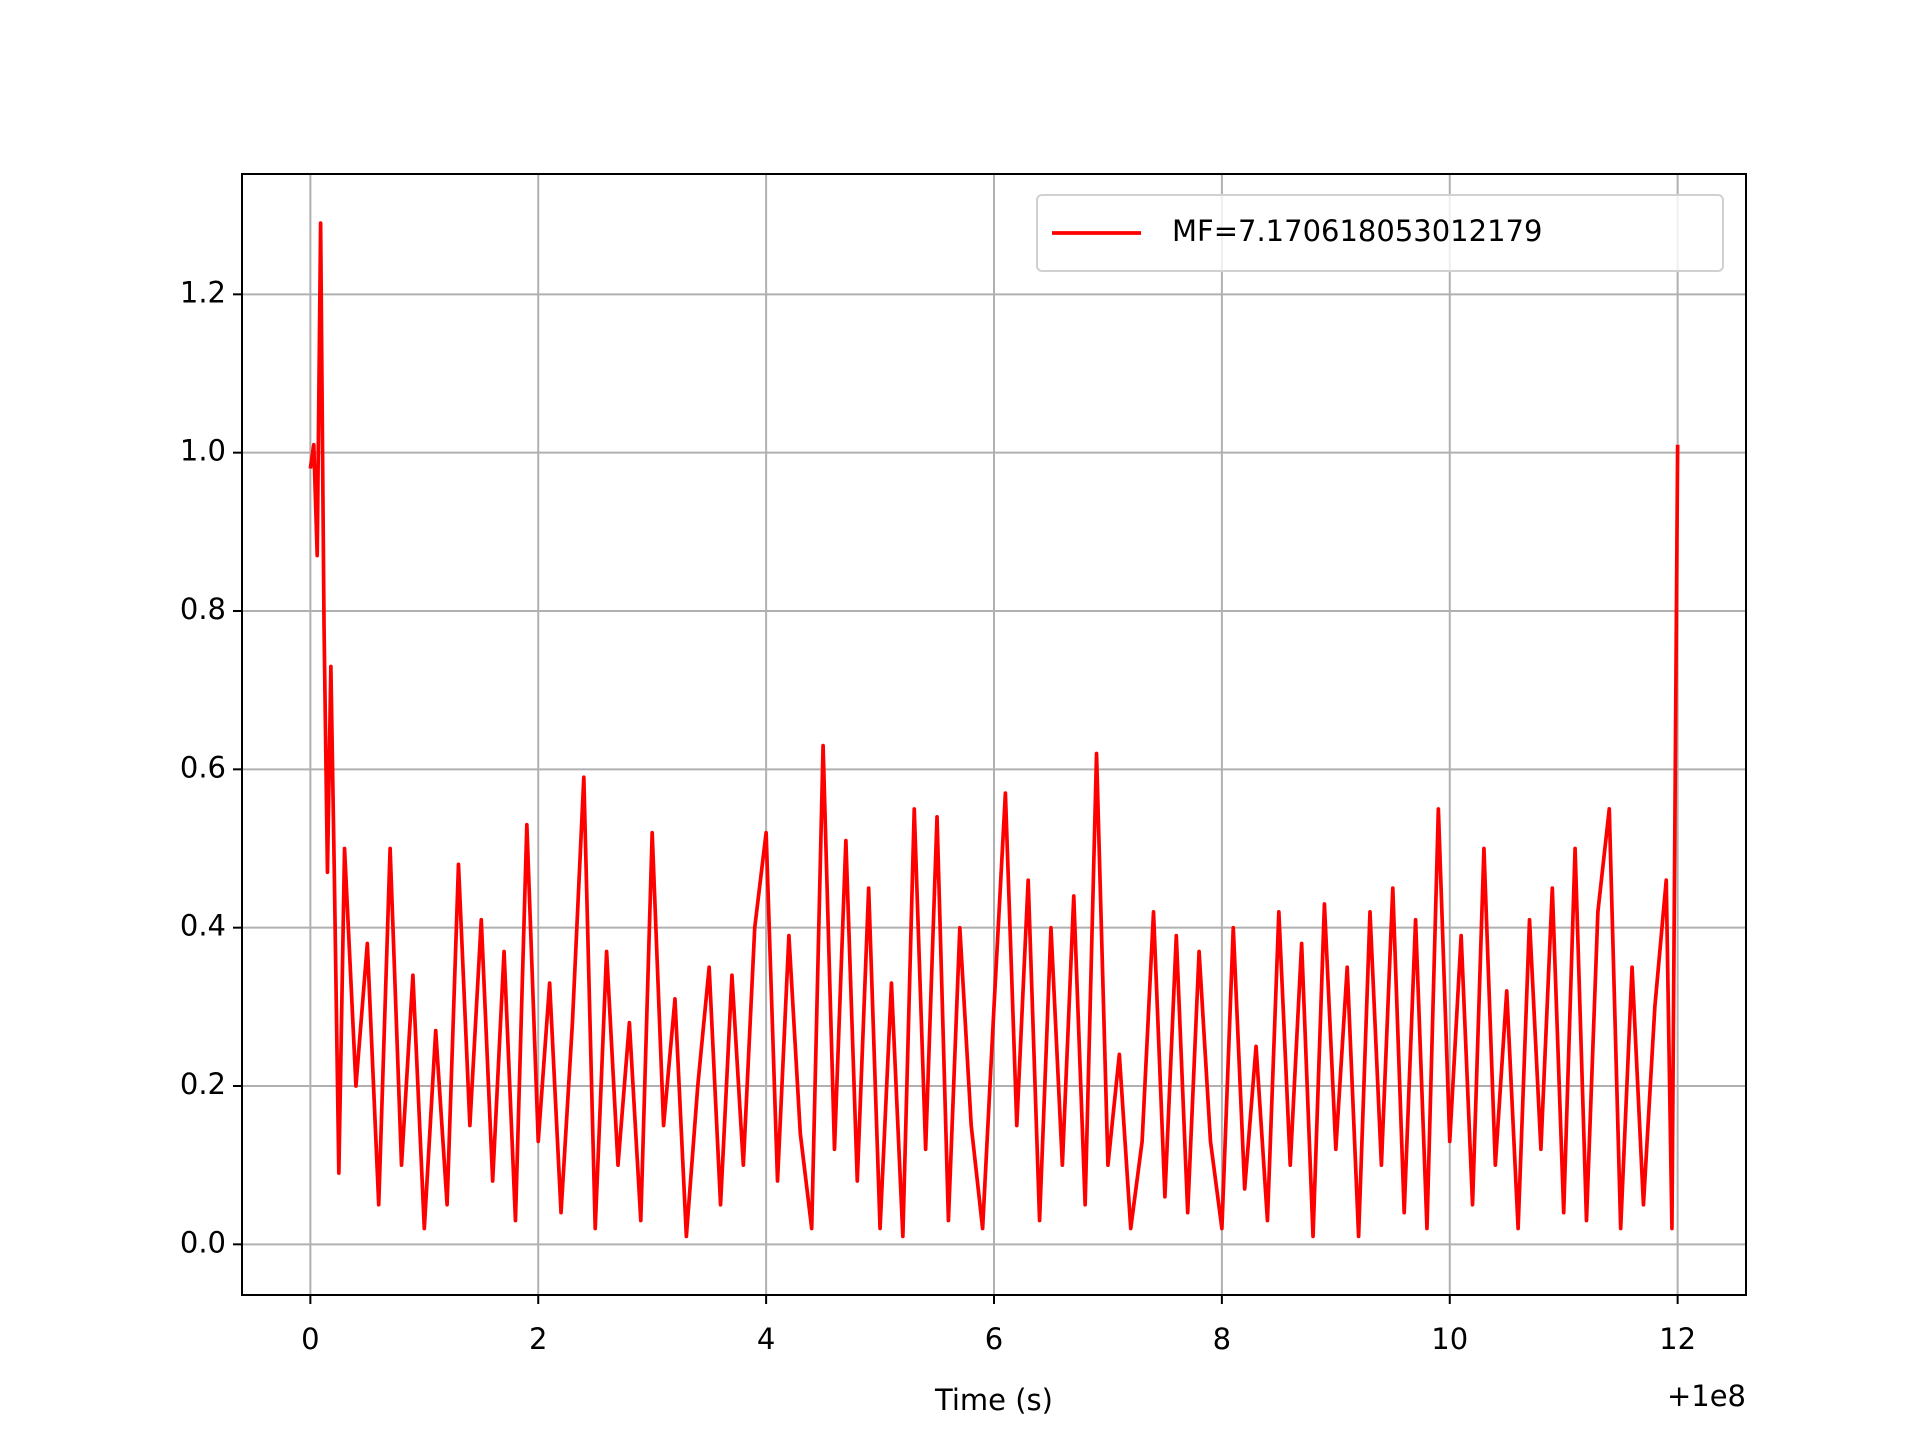 Image resolution: width=1920 pixels, height=1440 pixels. What do you see at coordinates (203, 1242) in the screenshot?
I see `y-tick-label: 0.0` at bounding box center [203, 1242].